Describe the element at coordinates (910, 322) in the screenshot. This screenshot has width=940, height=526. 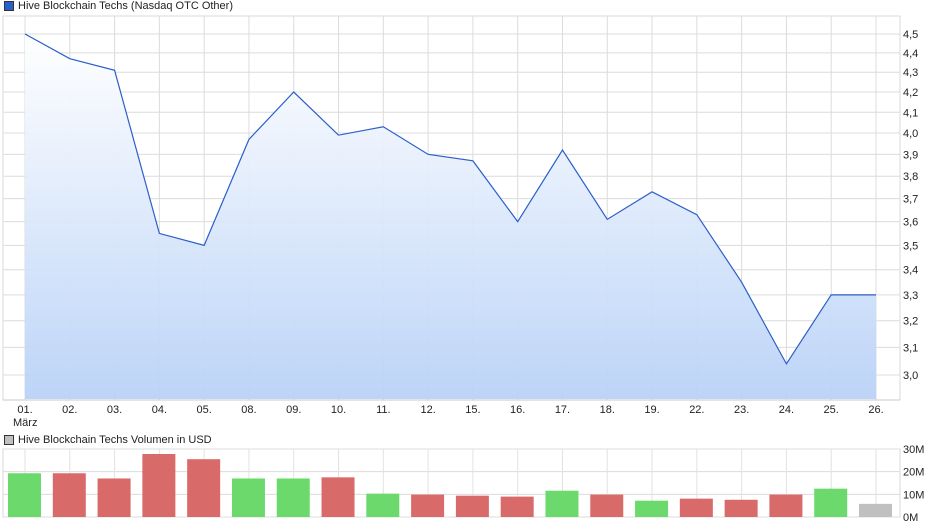
I see `price-ytick-label: 3,2` at that location.